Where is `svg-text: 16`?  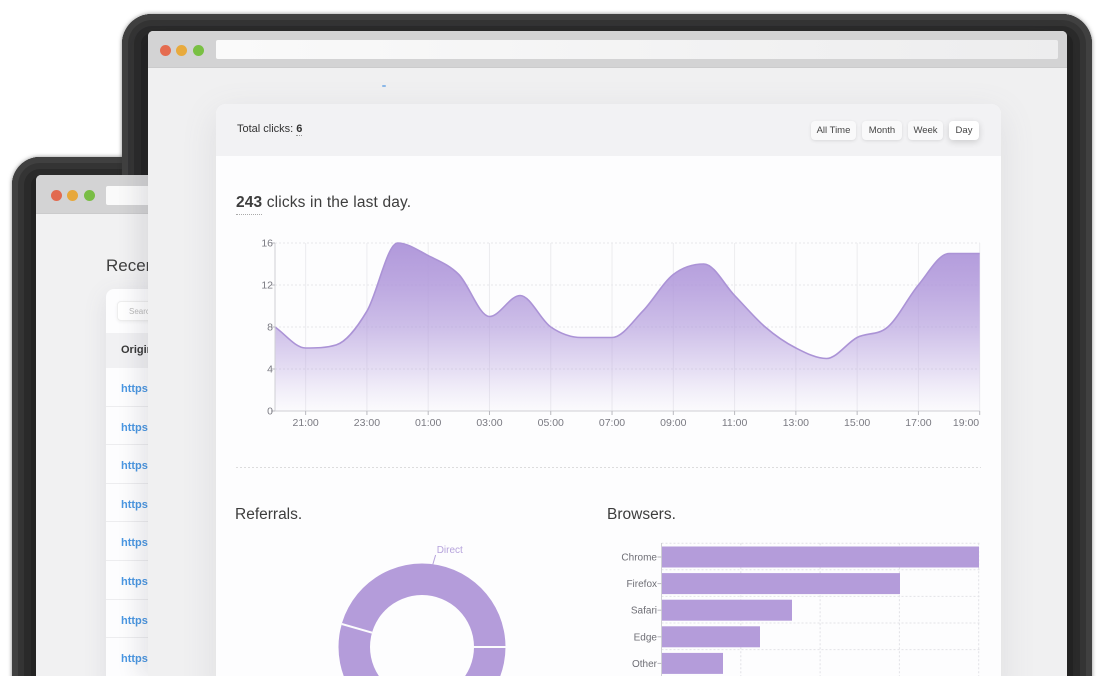
svg-text: 16 is located at coordinates (267, 244).